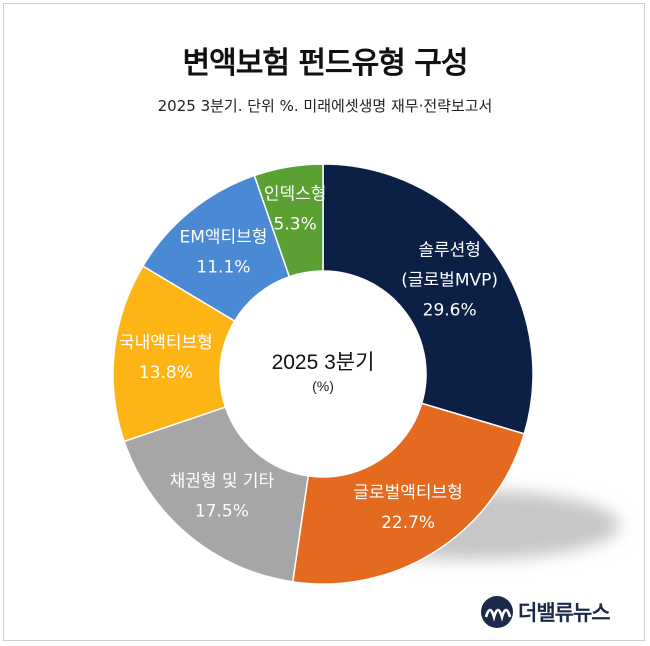  Describe the element at coordinates (166, 373) in the screenshot. I see `slice-value-label: 13.8%` at that location.